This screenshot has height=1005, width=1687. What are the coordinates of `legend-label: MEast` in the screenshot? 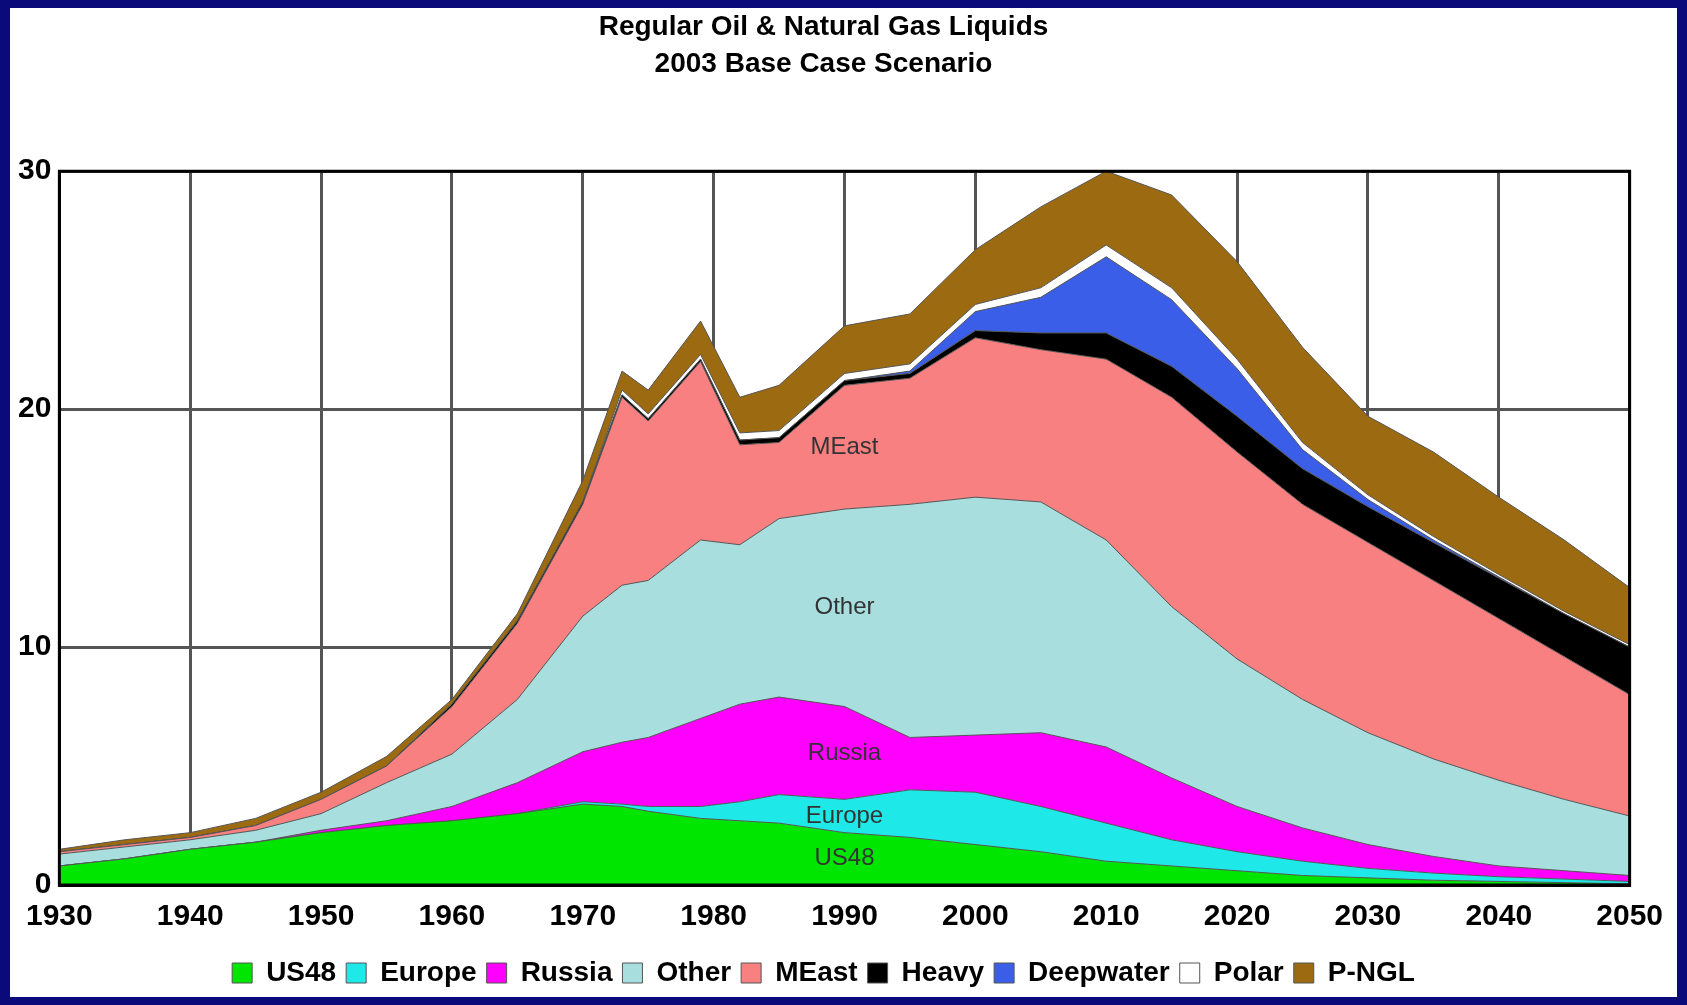 It's located at (816, 971).